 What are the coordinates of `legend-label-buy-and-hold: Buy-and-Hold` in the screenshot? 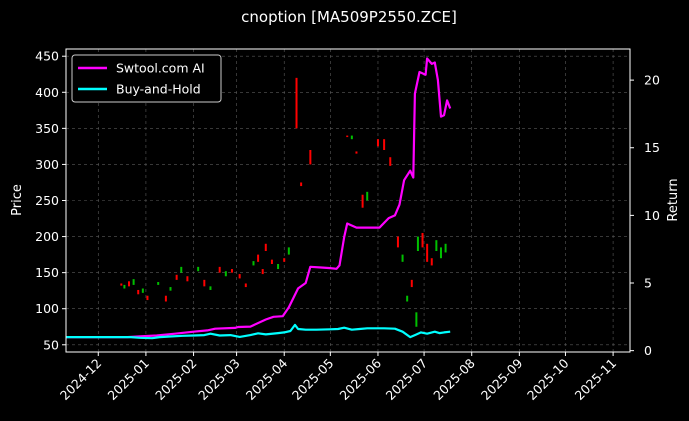 It's located at (158, 89).